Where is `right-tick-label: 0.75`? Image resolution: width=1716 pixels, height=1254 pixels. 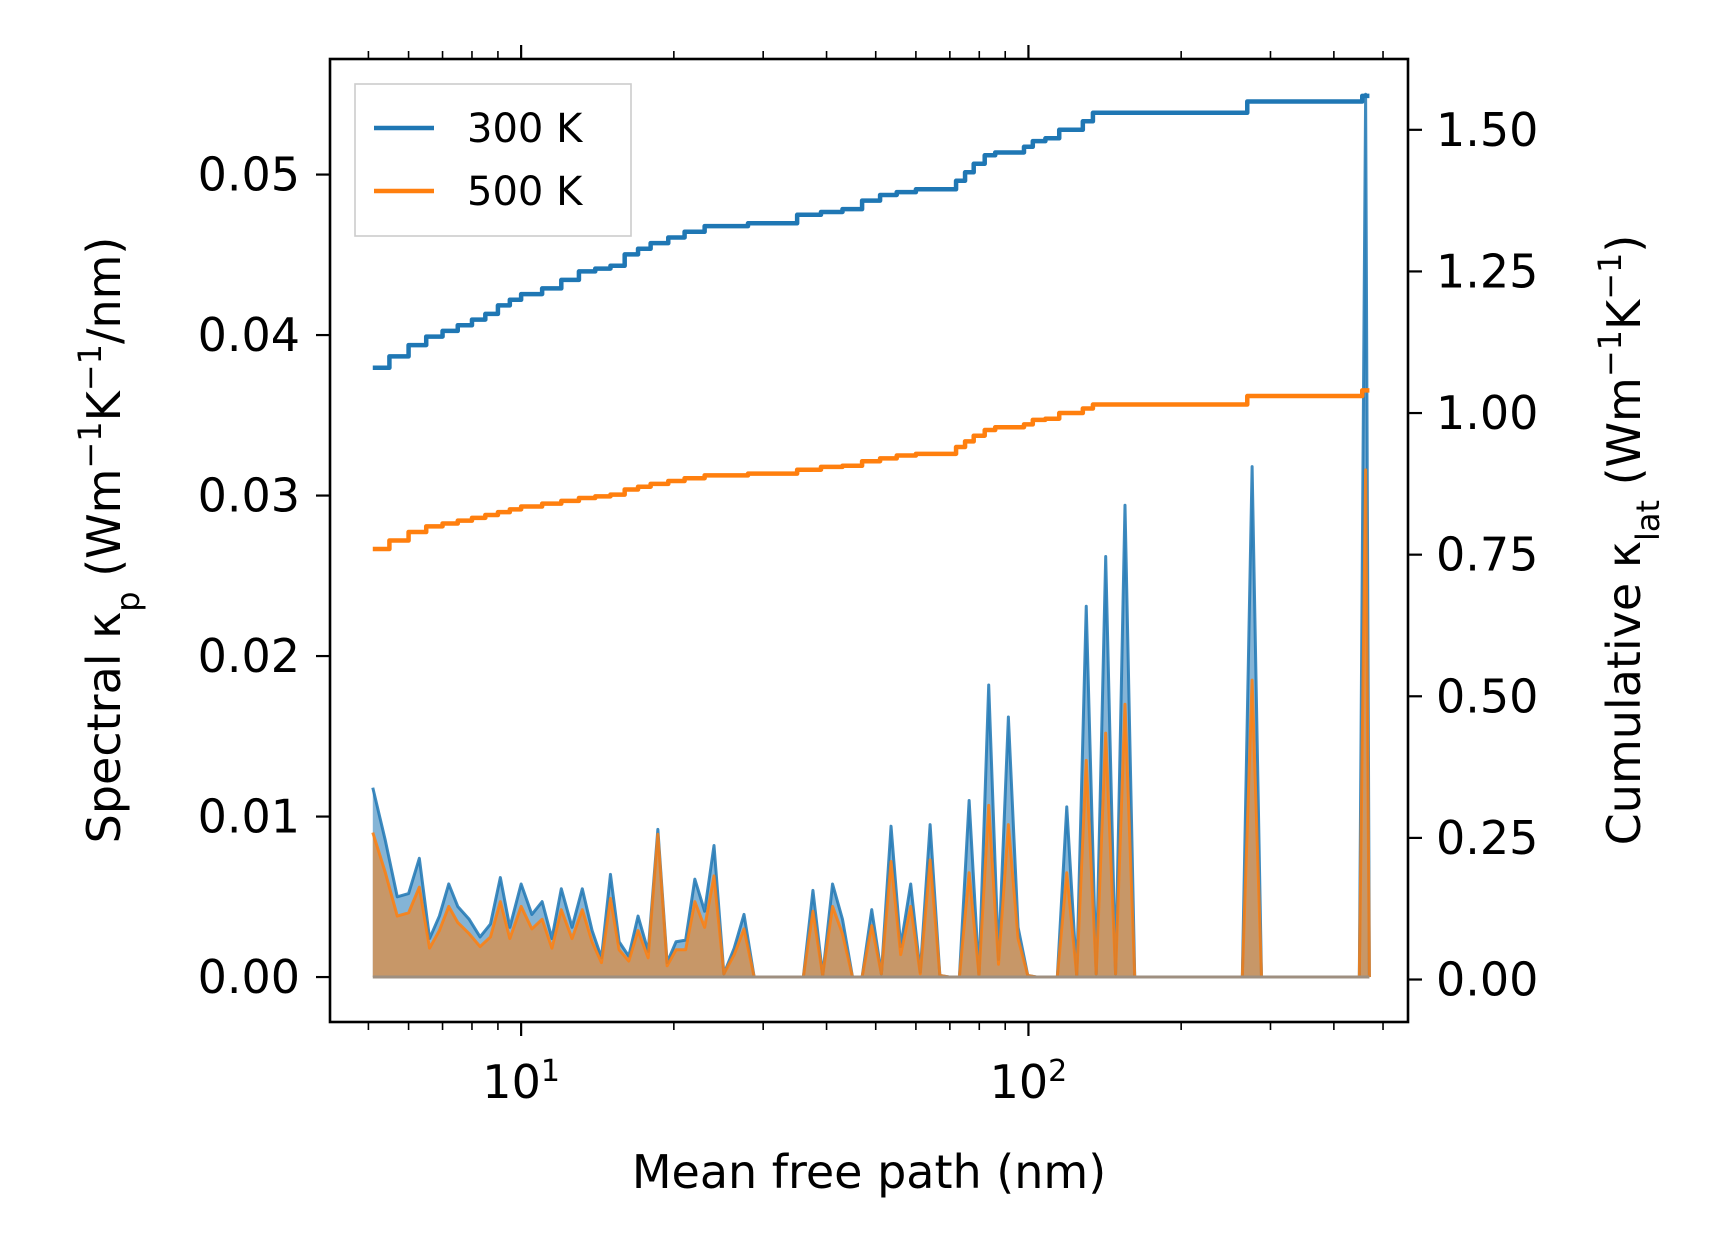
right-tick-label: 0.75 is located at coordinates (1487, 555).